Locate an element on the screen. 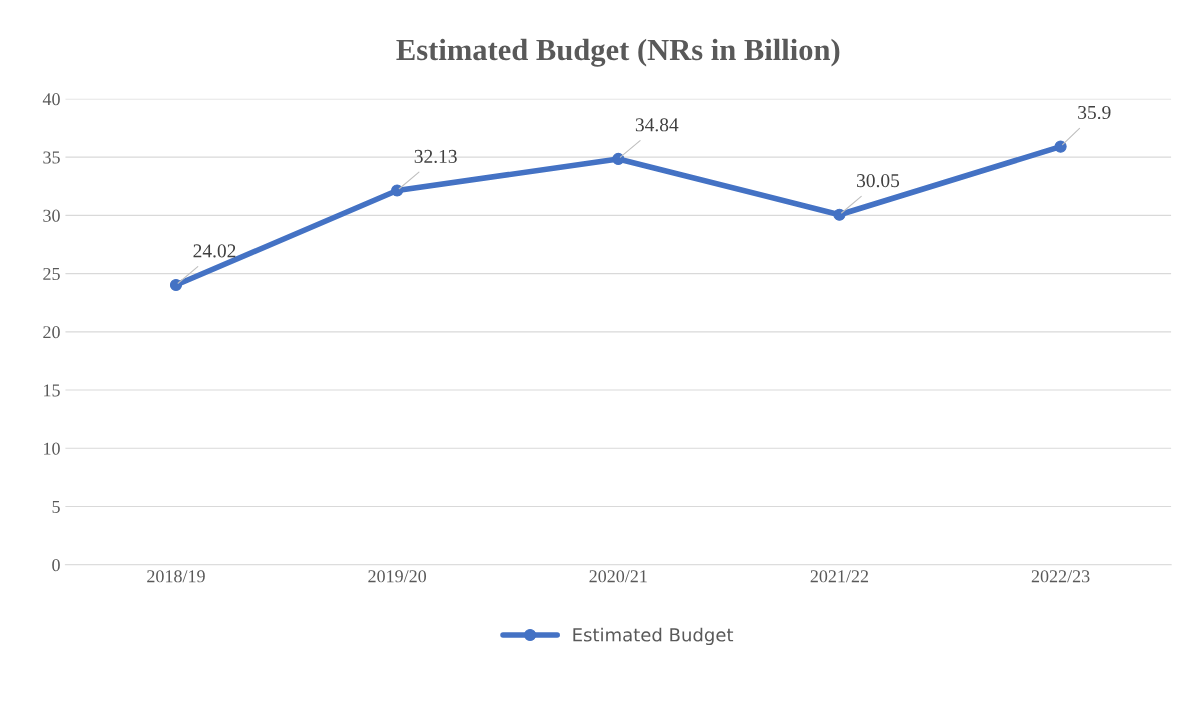 This screenshot has width=1189, height=706. legend-label: Estimated Budget is located at coordinates (653, 636).